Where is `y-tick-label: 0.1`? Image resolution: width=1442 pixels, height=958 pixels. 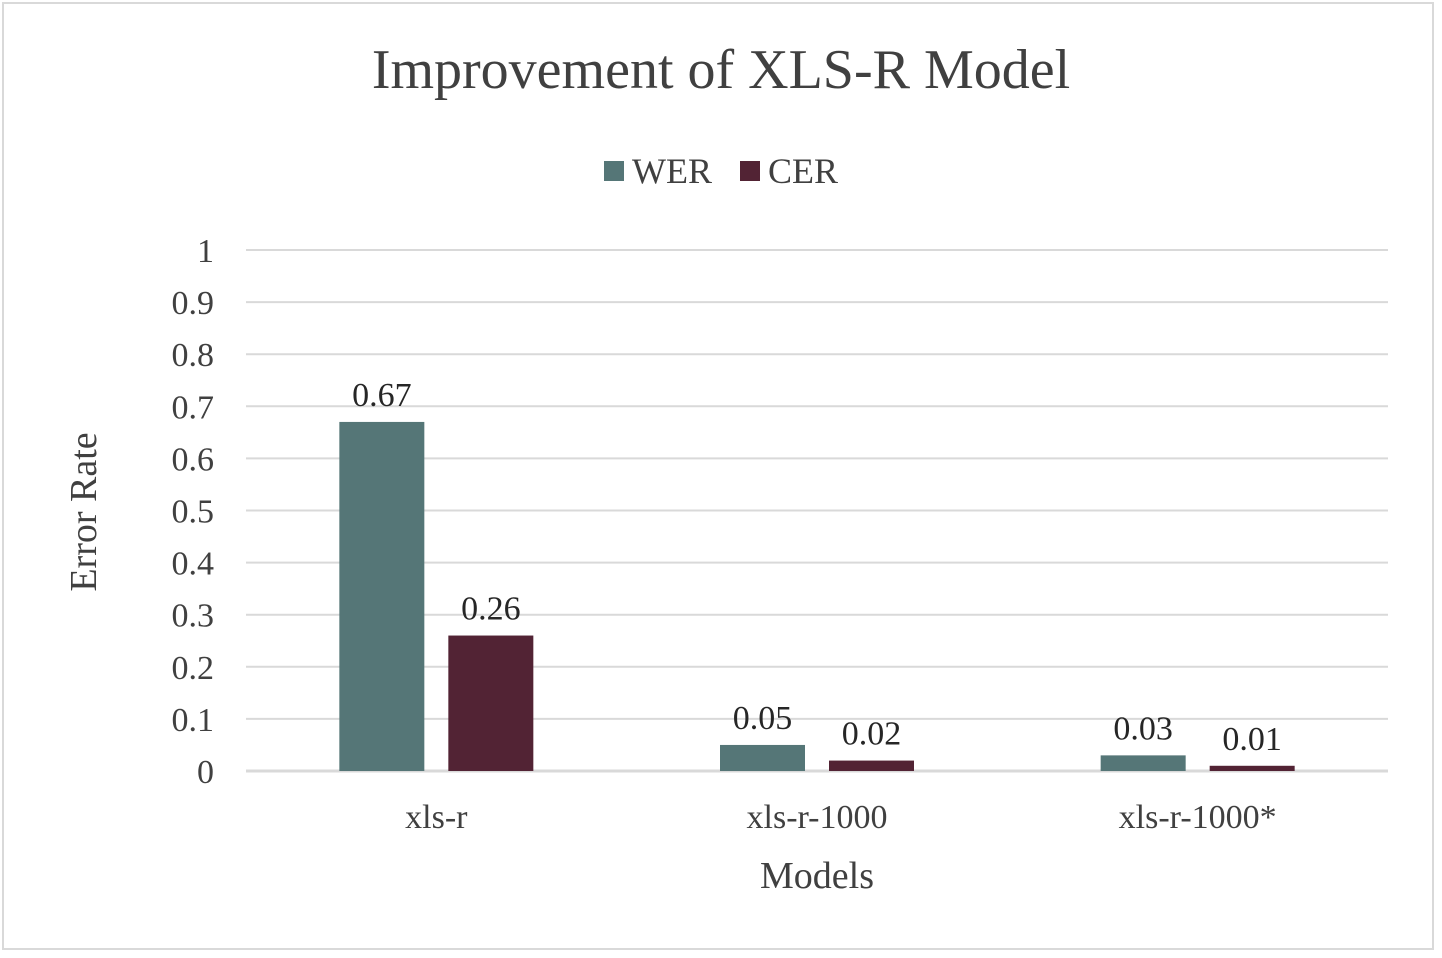
y-tick-label: 0.1 is located at coordinates (193, 720).